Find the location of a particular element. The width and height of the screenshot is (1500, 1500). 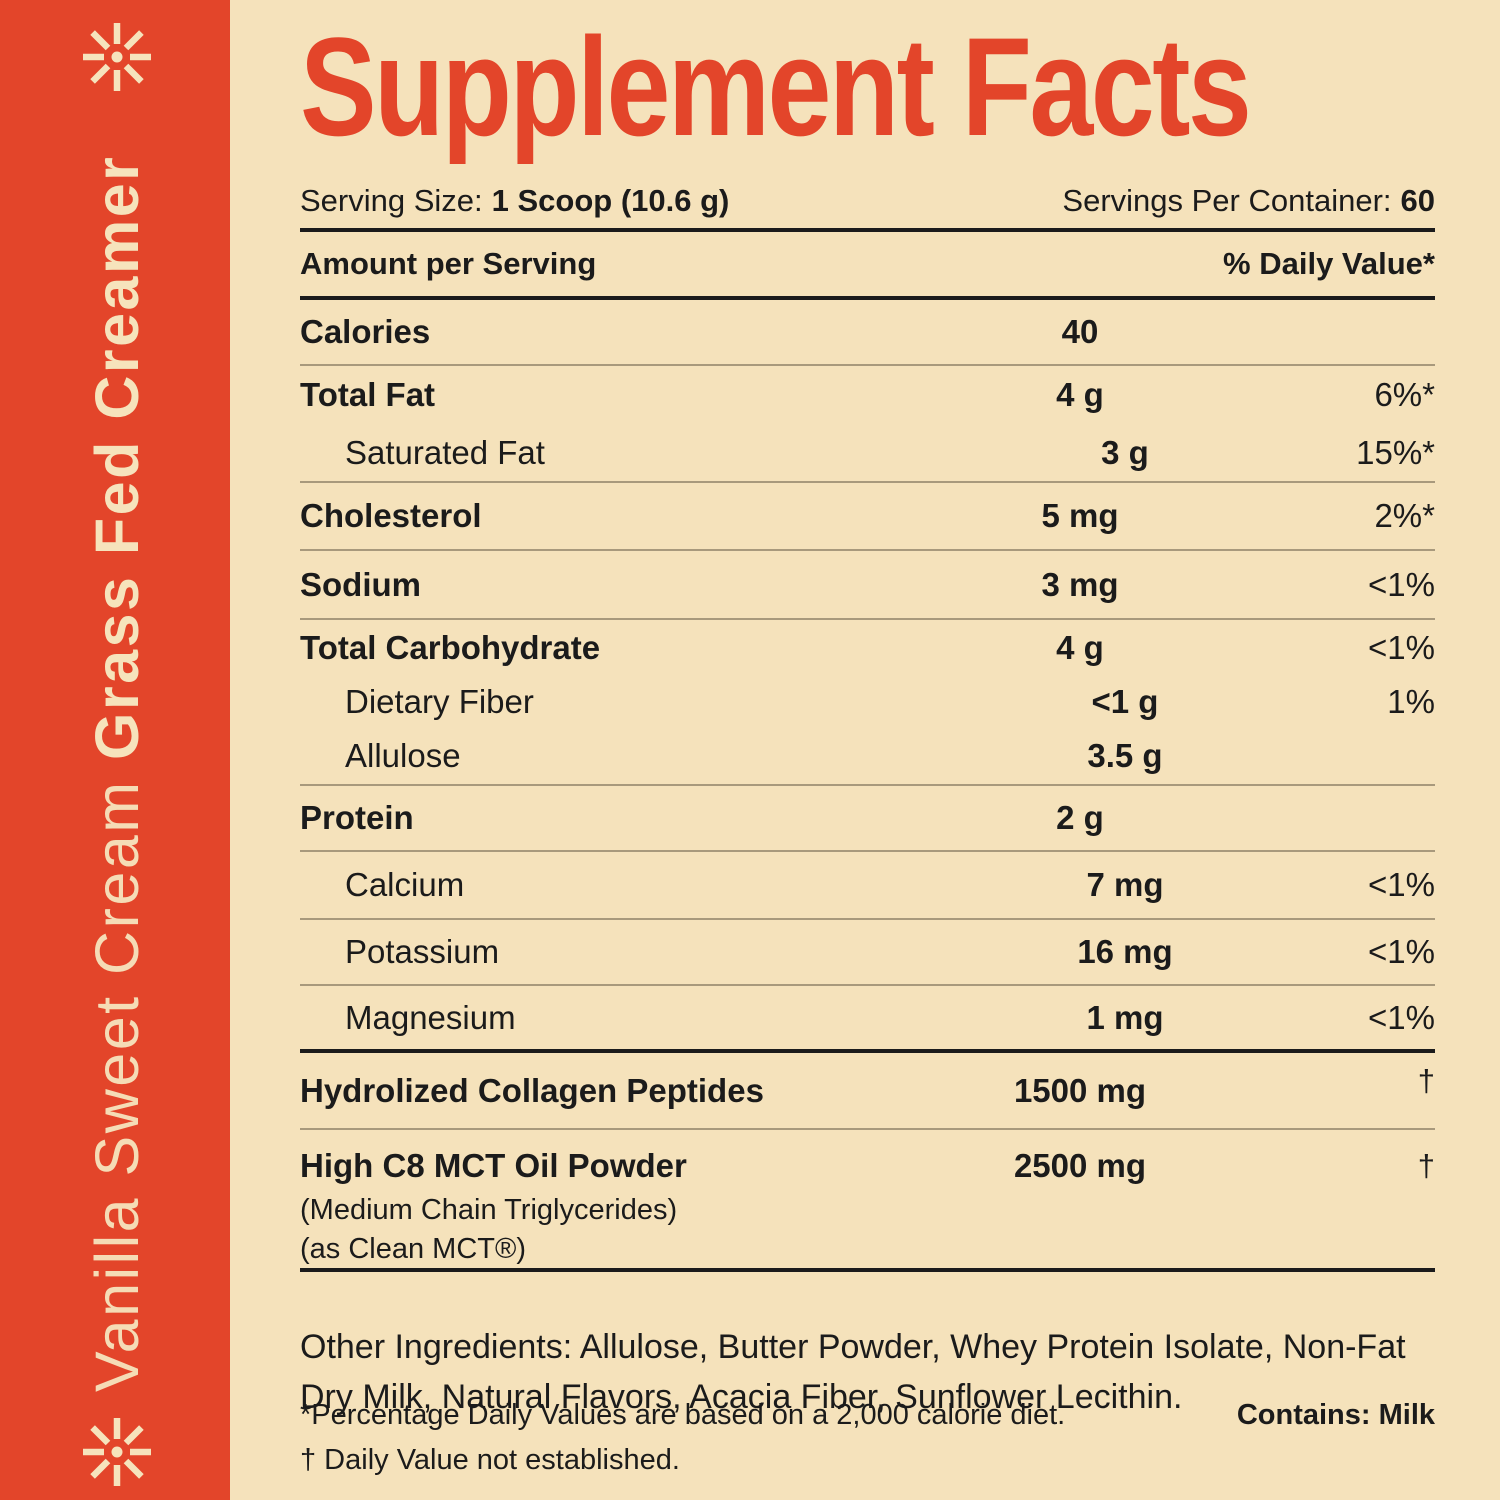

nutrient-amount: 40 is located at coordinates (1080, 331).